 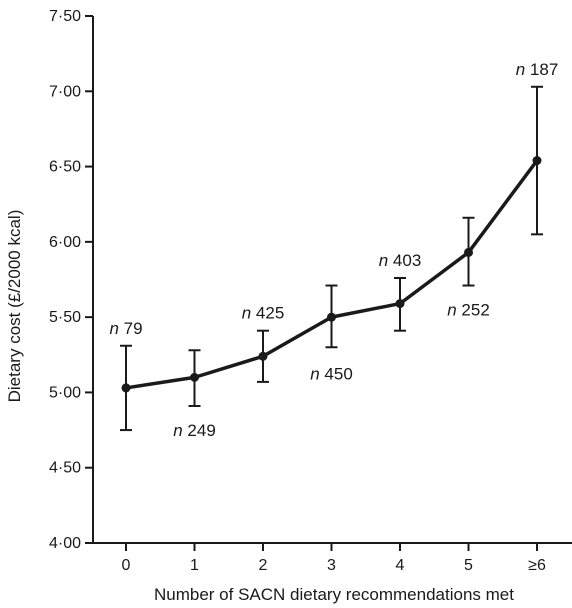 I want to click on sample-size-label: n 425, so click(x=263, y=313).